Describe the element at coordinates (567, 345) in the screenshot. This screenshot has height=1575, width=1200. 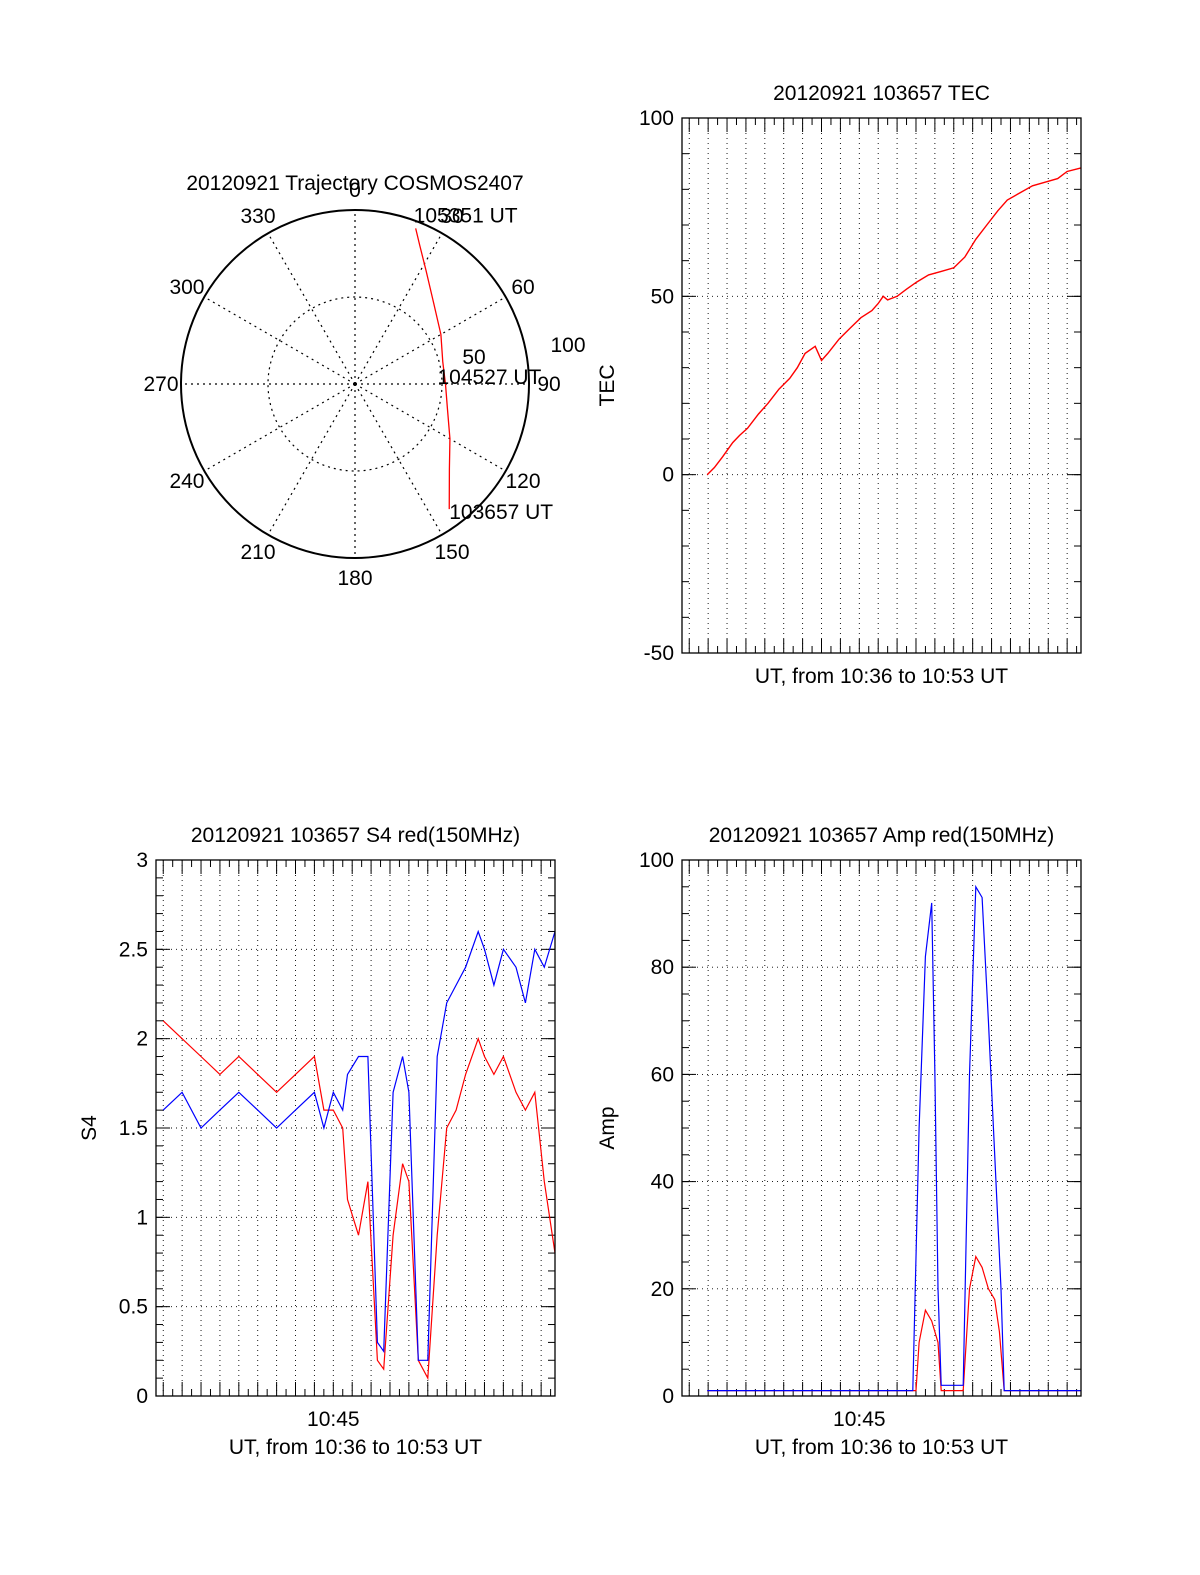
I see `radius-tick-label: 100` at that location.